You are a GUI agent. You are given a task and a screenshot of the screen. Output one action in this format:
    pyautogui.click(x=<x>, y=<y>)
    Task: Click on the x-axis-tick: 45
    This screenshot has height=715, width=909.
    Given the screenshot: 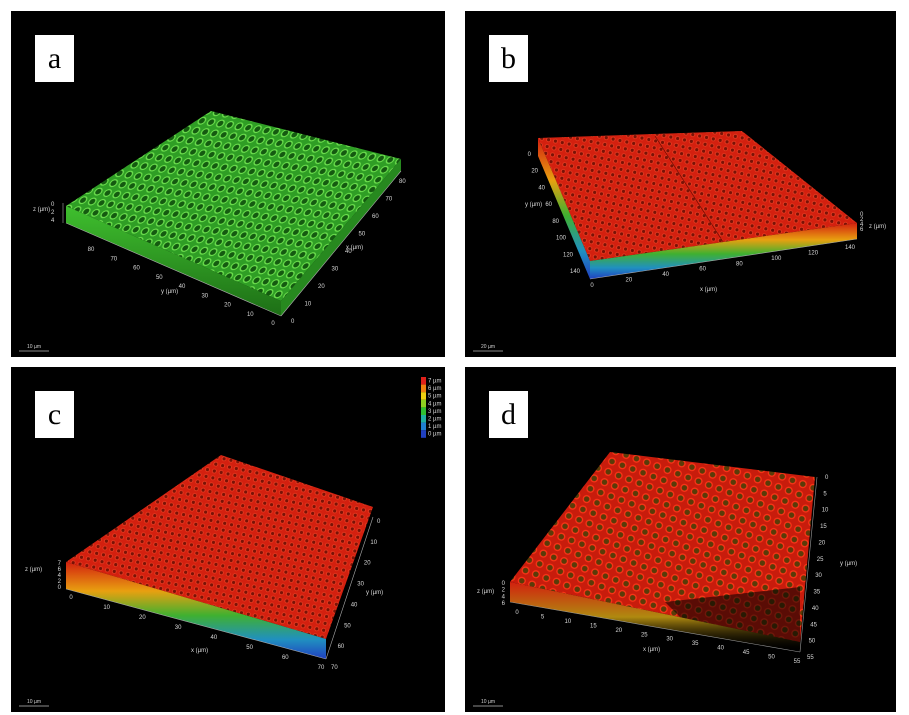 What is the action you would take?
    pyautogui.click(x=746, y=653)
    